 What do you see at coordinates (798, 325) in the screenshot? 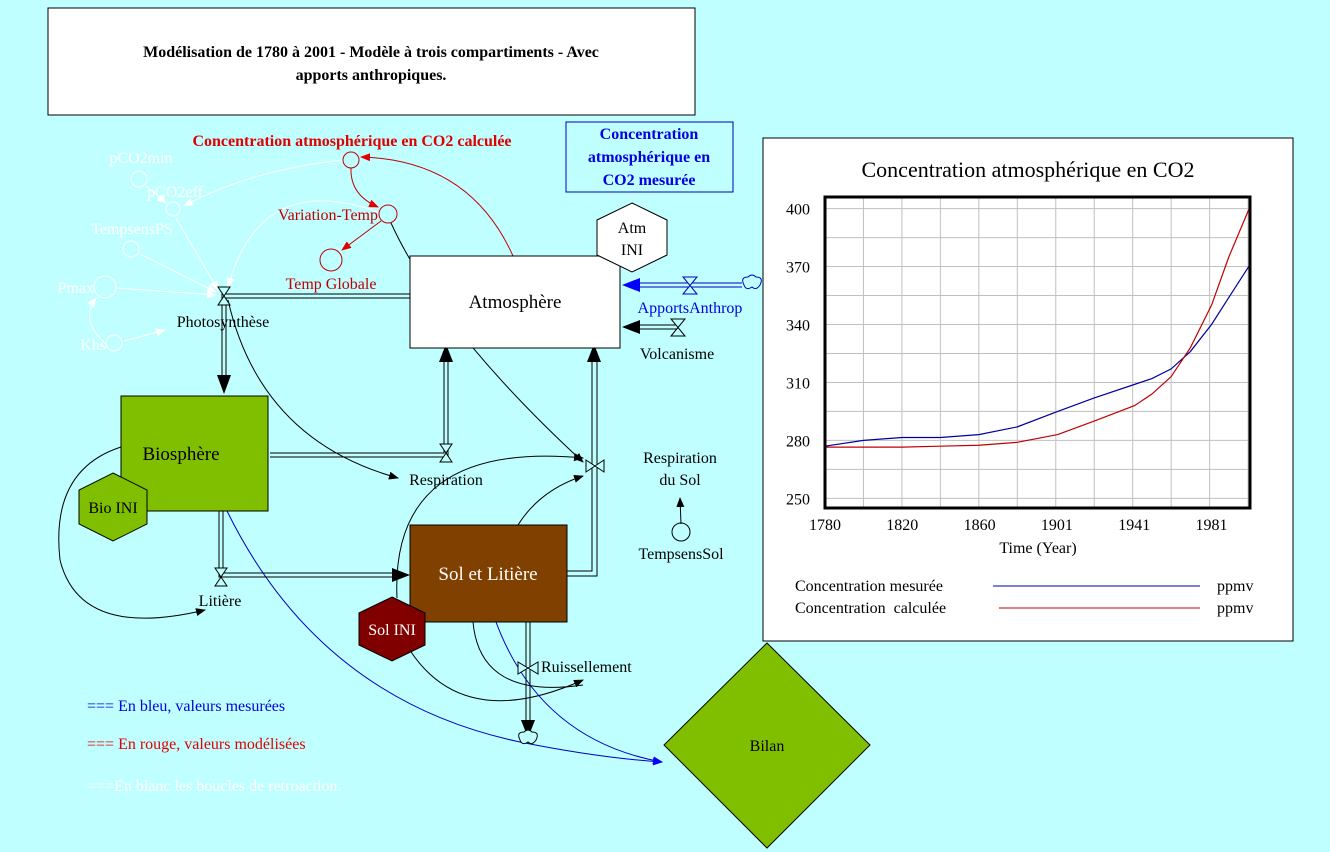
I see `y-tick-label: 340` at bounding box center [798, 325].